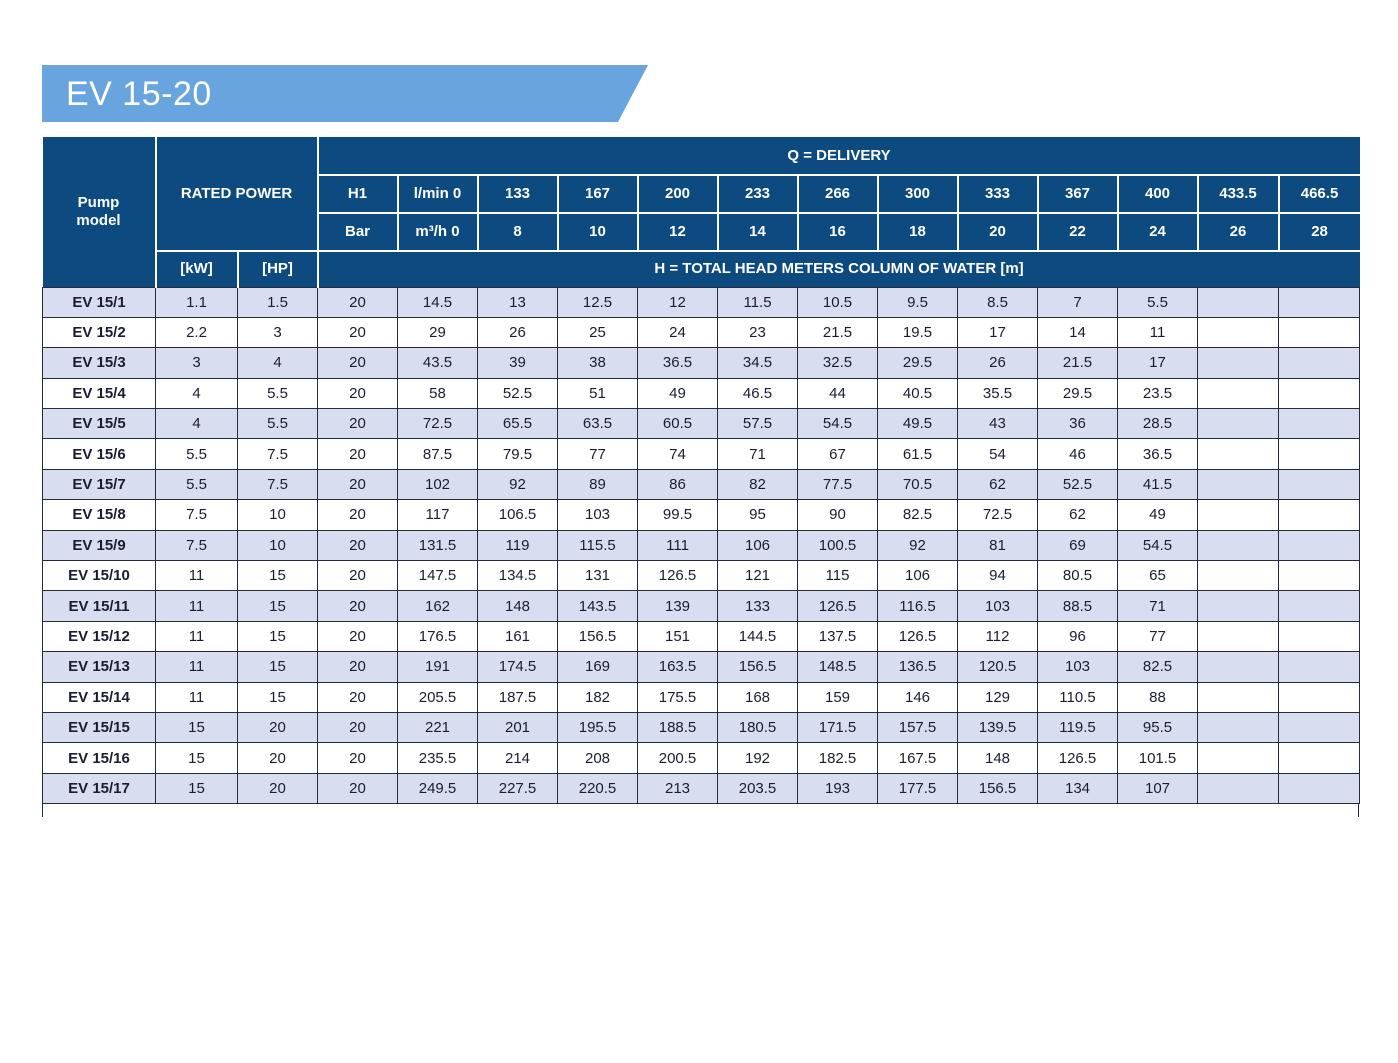 The image size is (1398, 1063). Describe the element at coordinates (837, 232) in the screenshot. I see `m3h-value-header: 16` at that location.